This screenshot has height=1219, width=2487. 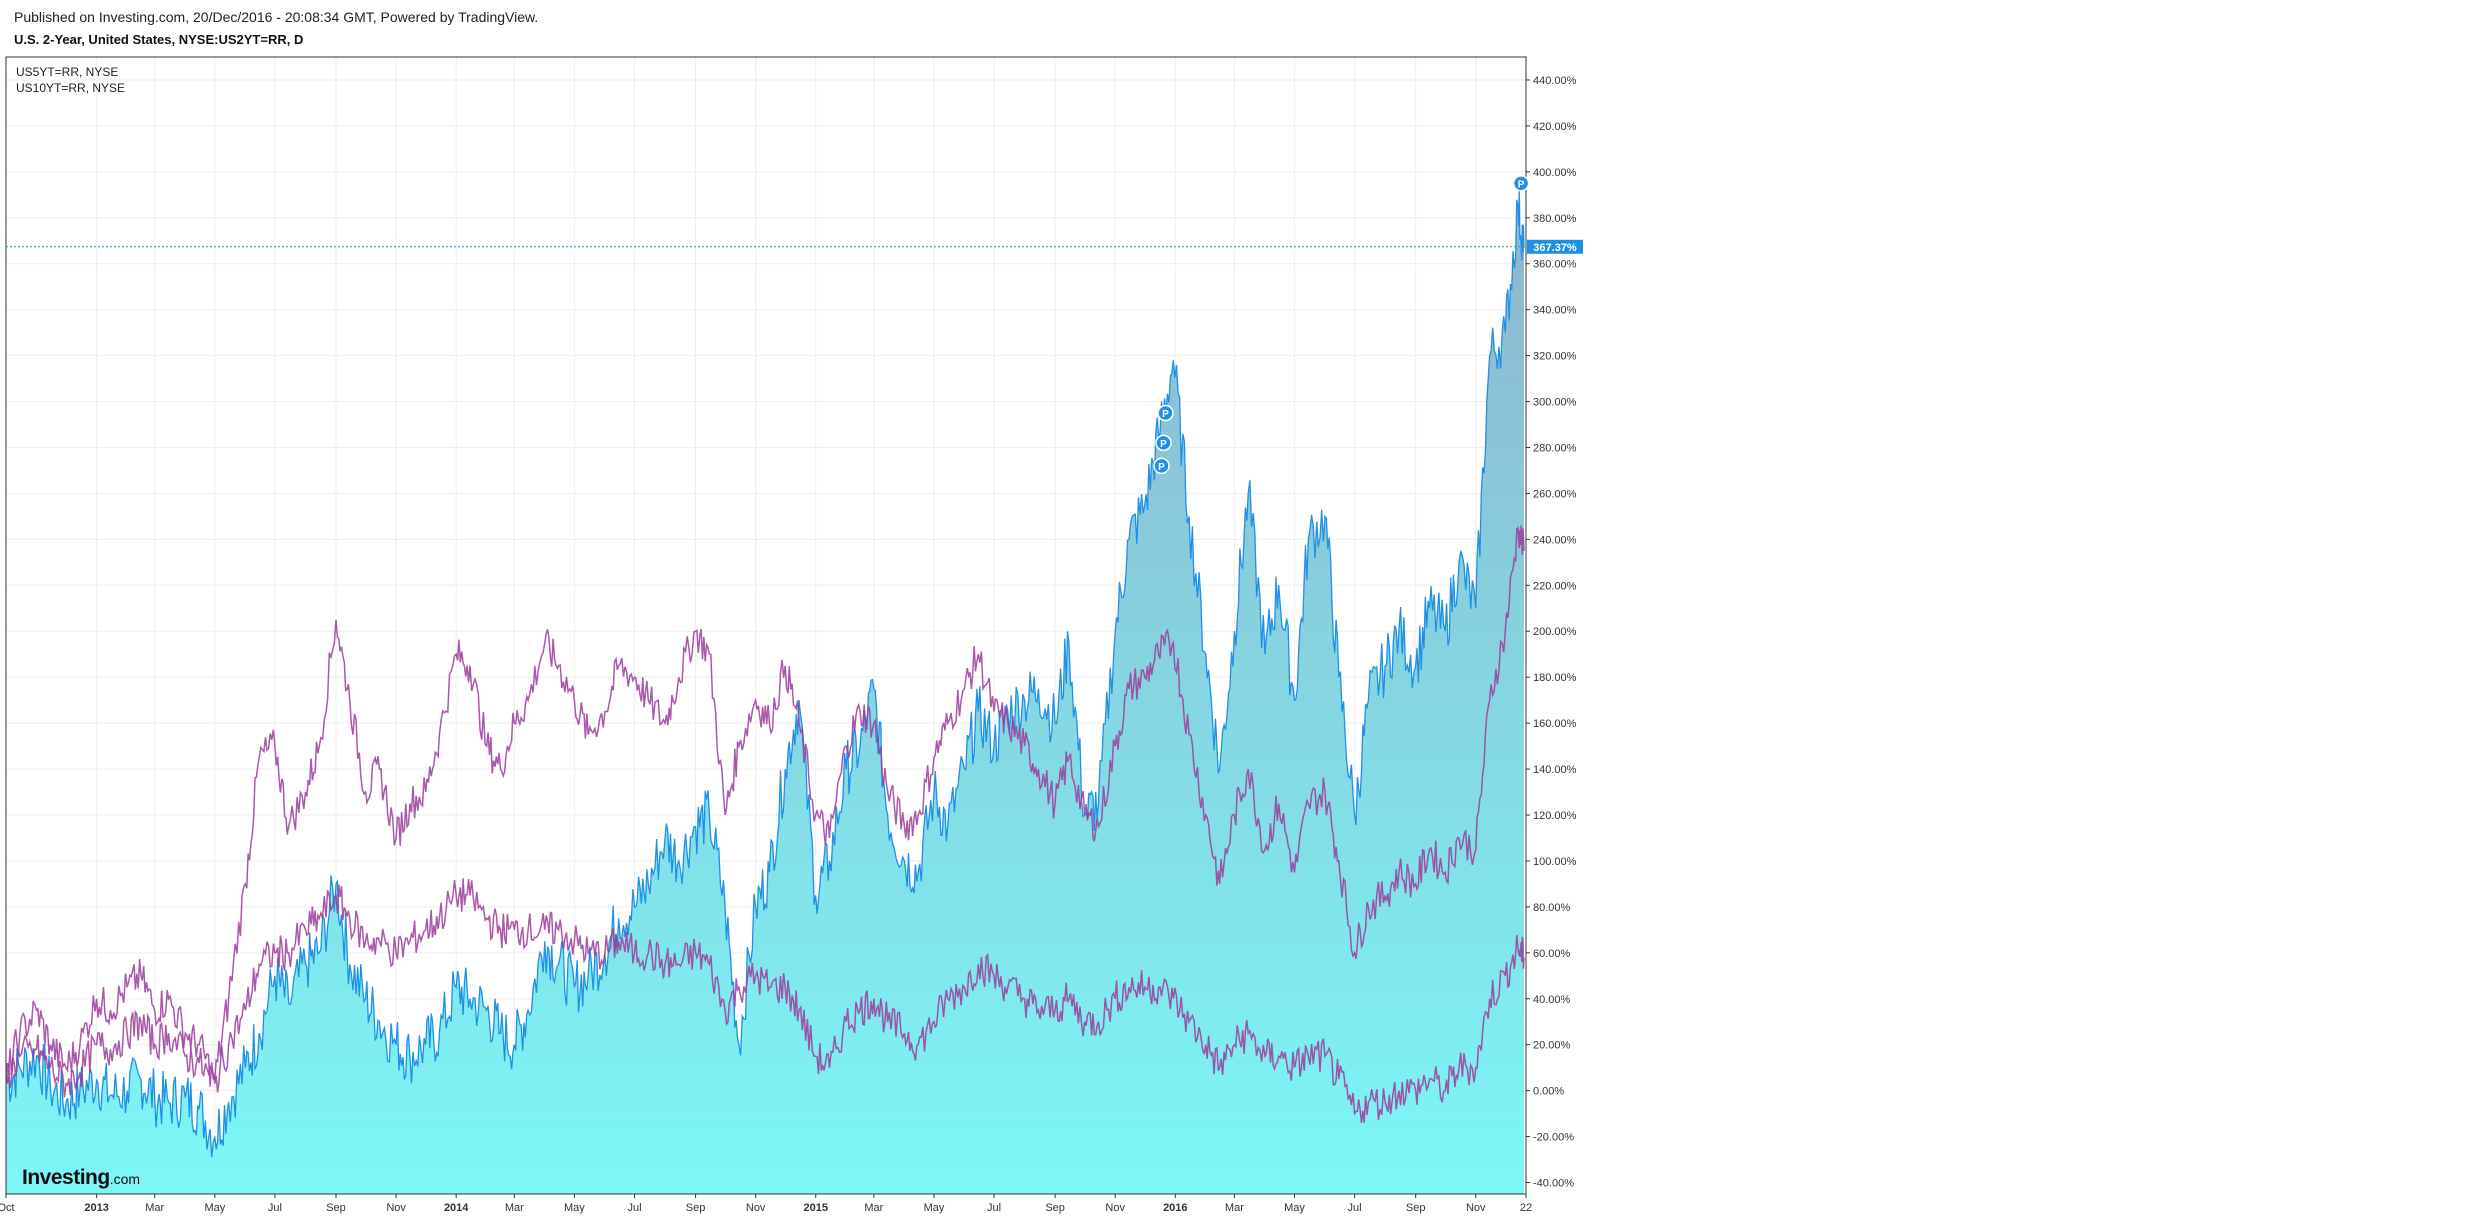 What do you see at coordinates (1555, 540) in the screenshot?
I see `y-tick-label: 240.00%` at bounding box center [1555, 540].